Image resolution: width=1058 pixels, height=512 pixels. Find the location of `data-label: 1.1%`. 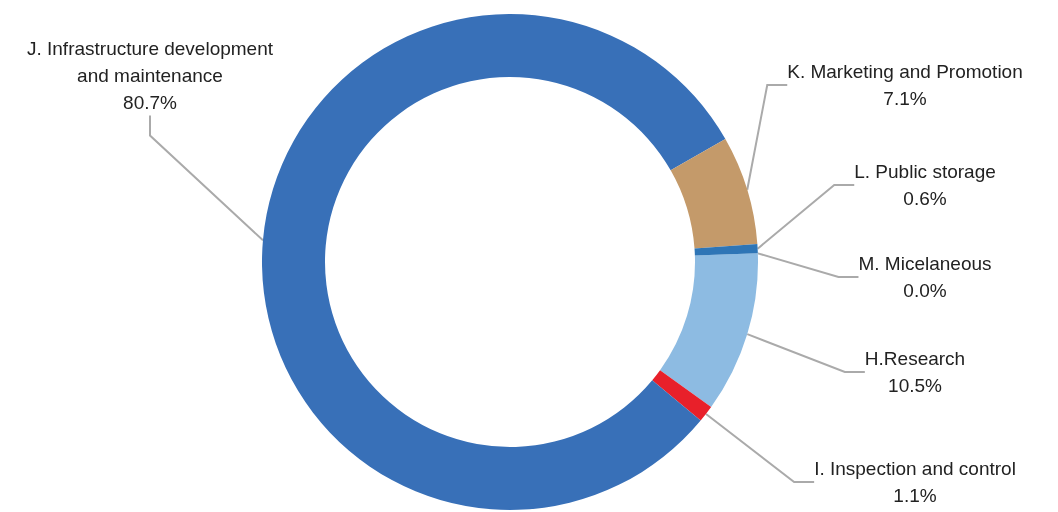

data-label: 1.1% is located at coordinates (915, 495).